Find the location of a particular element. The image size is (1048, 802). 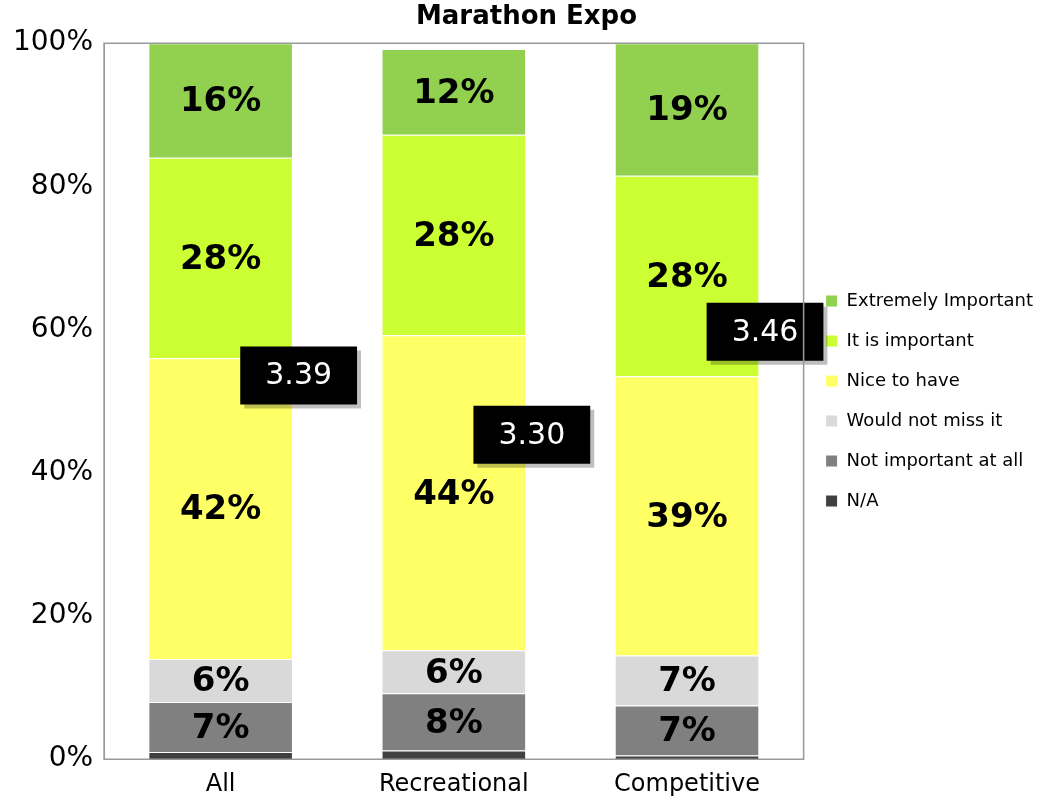

annotation: 3.39 is located at coordinates (299, 374).